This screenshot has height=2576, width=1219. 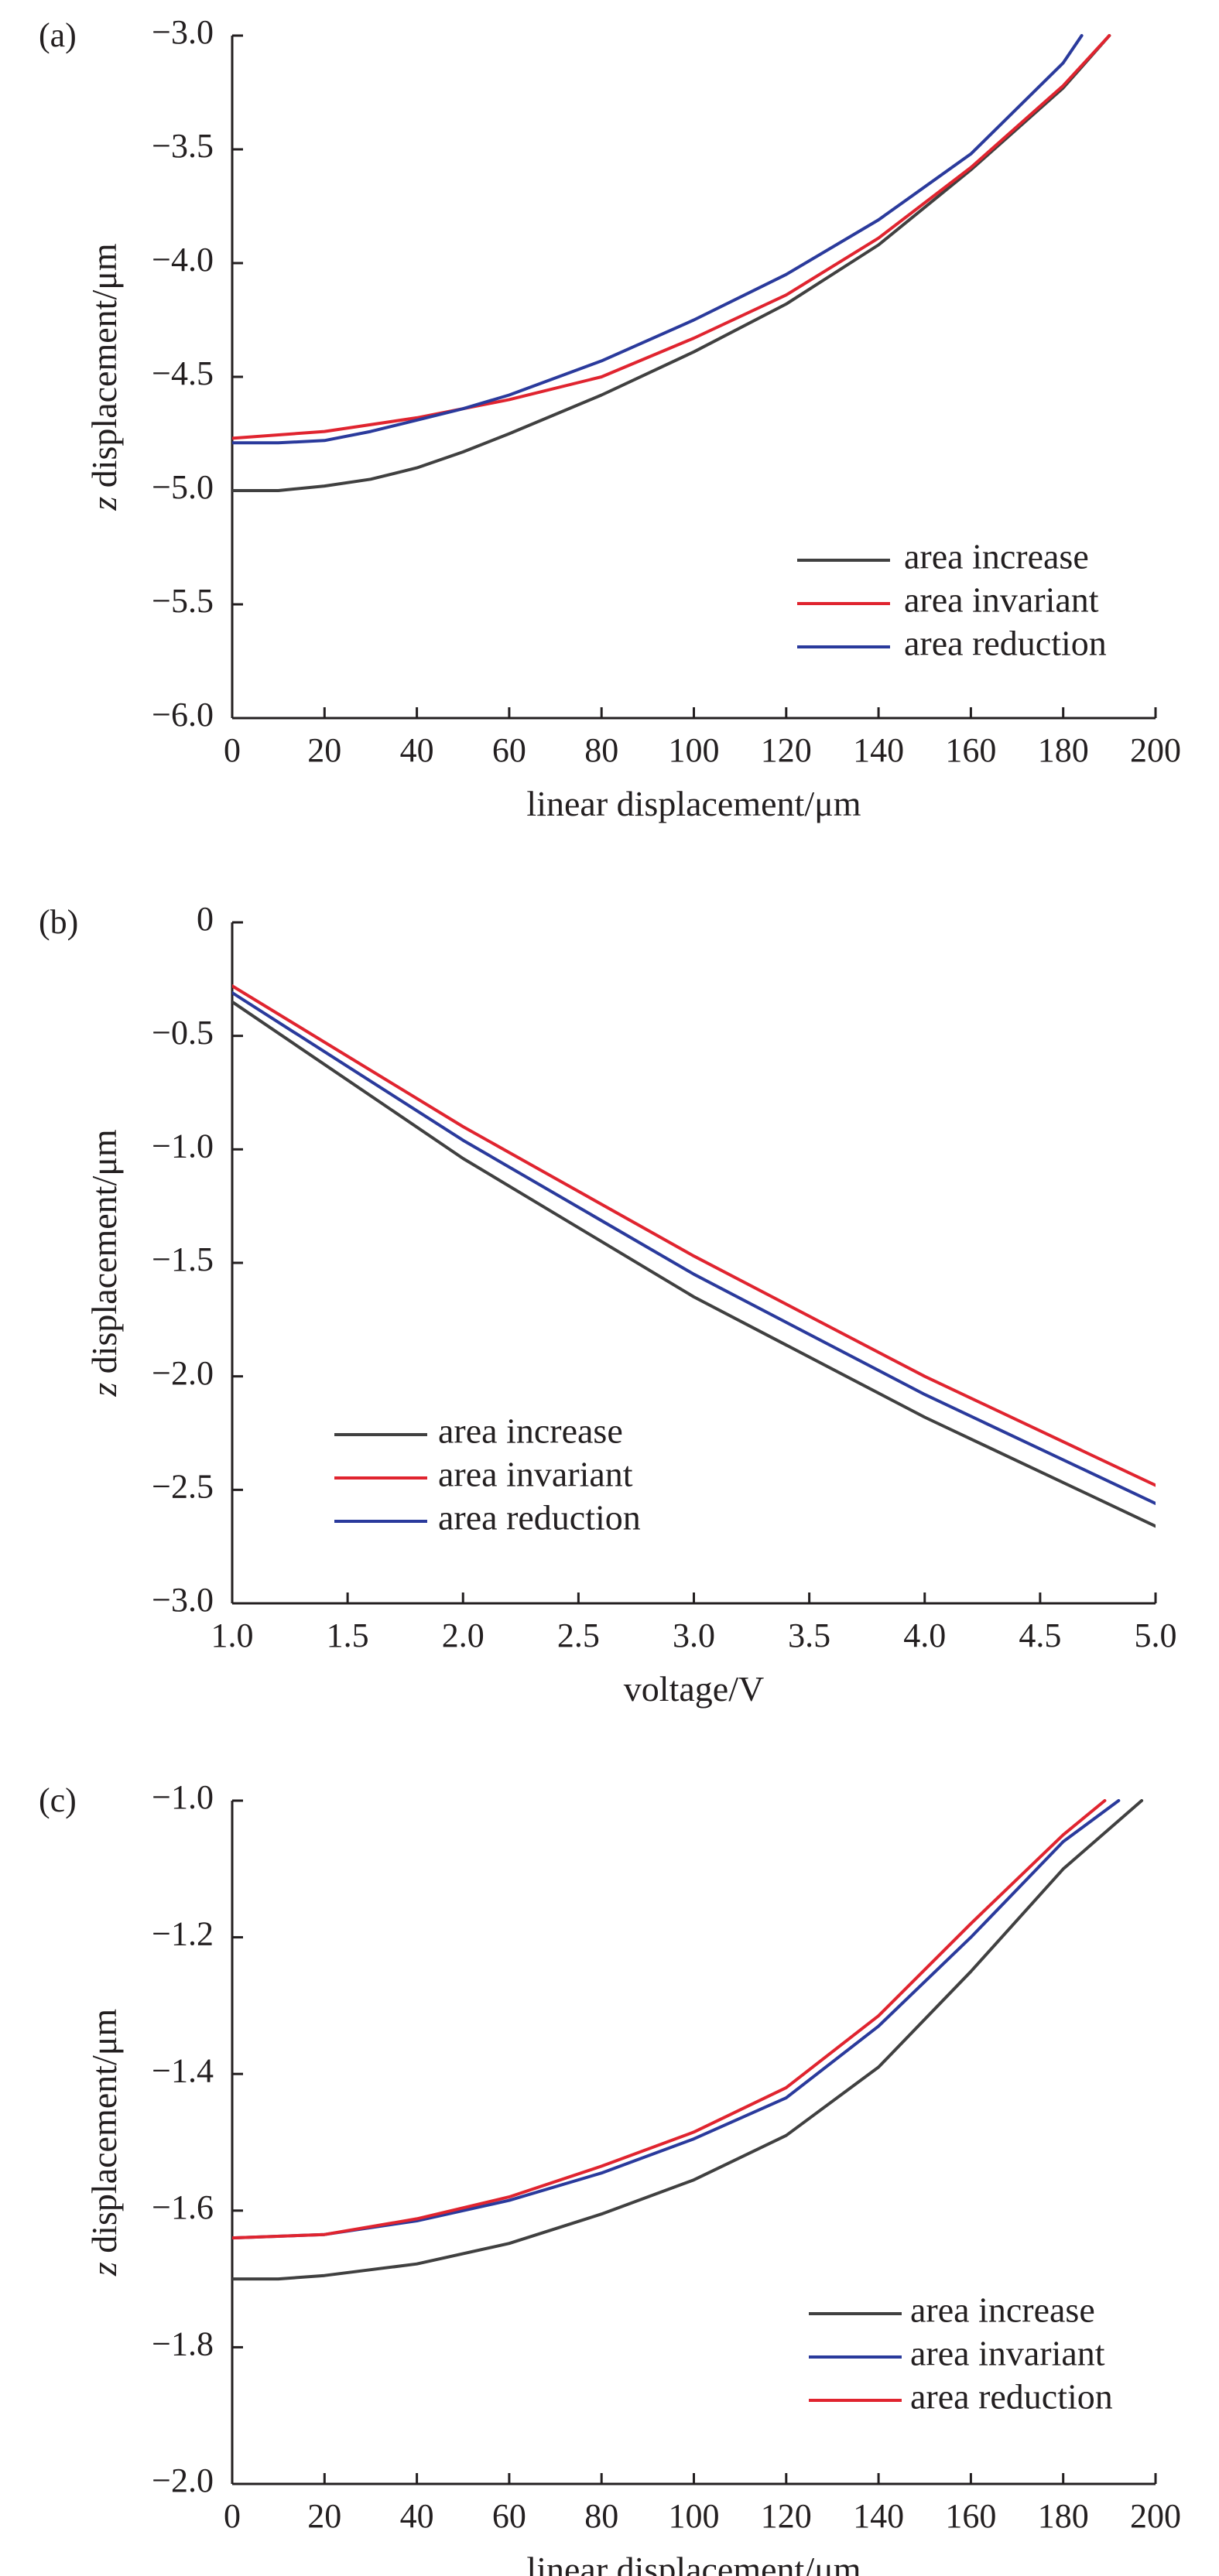 What do you see at coordinates (183, 2207) in the screenshot?
I see `y-tick-label: −1.6` at bounding box center [183, 2207].